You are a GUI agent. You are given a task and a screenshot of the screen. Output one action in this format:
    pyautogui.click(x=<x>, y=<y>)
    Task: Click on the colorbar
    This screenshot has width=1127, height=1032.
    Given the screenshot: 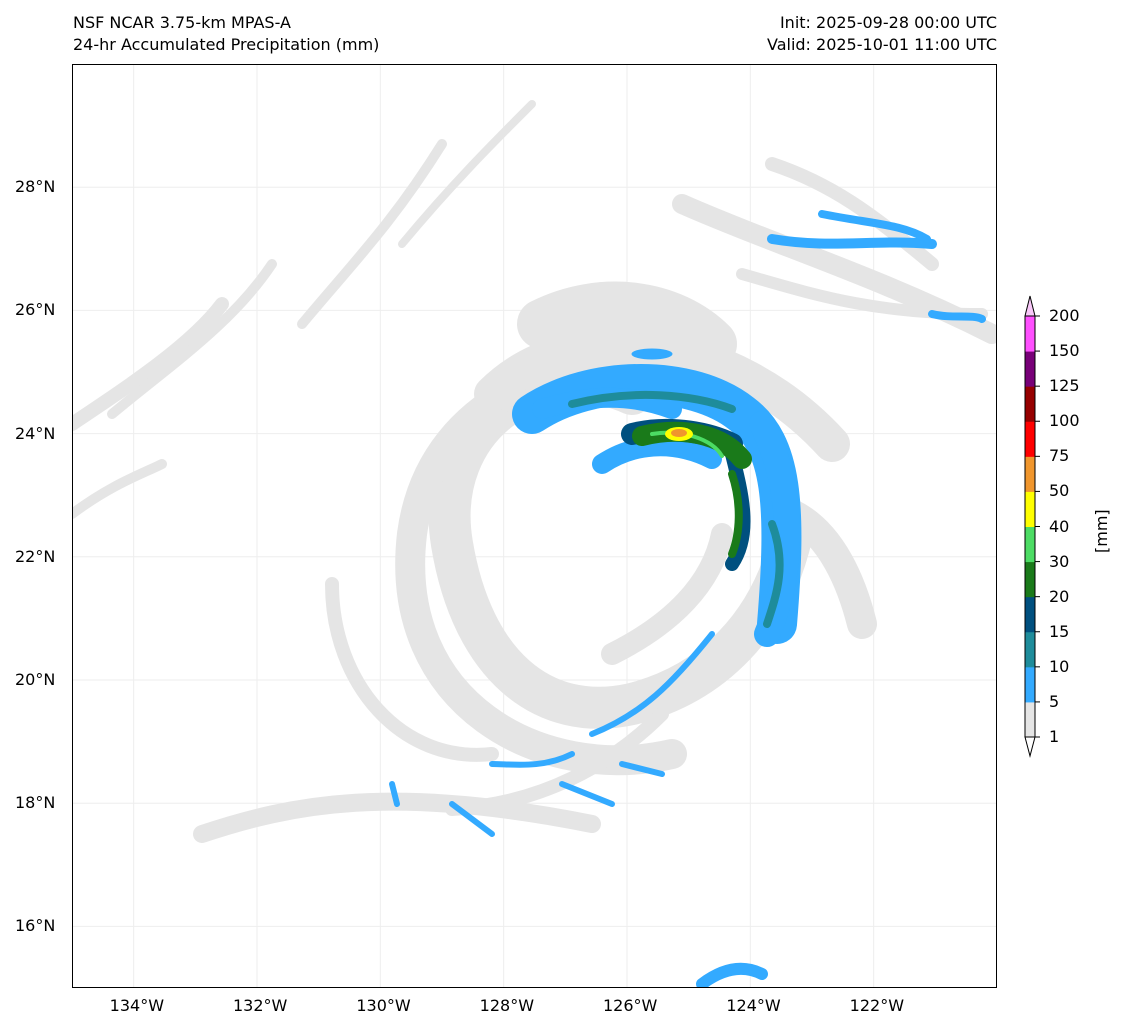 What is the action you would take?
    pyautogui.click(x=1032, y=526)
    